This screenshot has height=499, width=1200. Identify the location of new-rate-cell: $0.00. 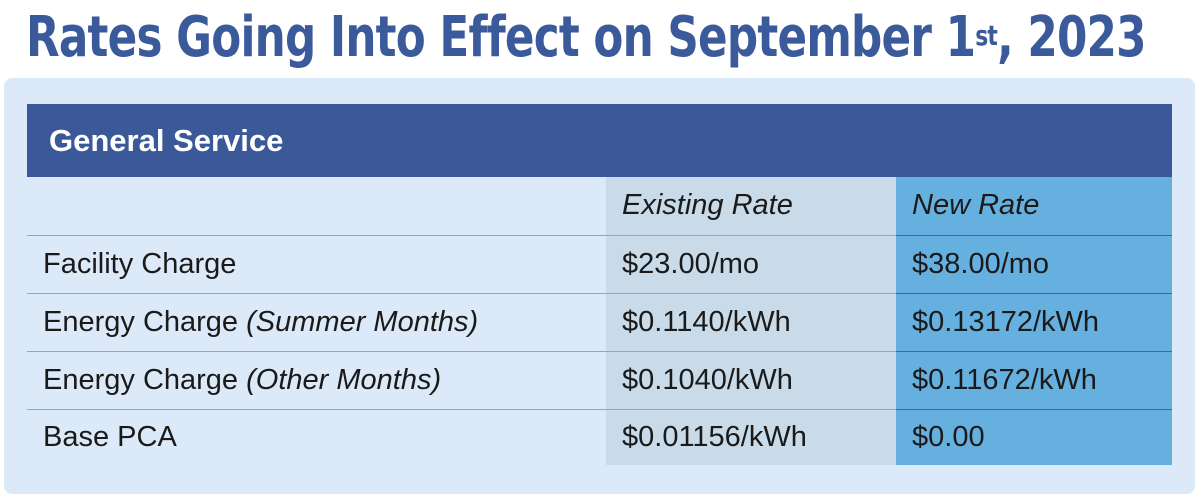
(1034, 436).